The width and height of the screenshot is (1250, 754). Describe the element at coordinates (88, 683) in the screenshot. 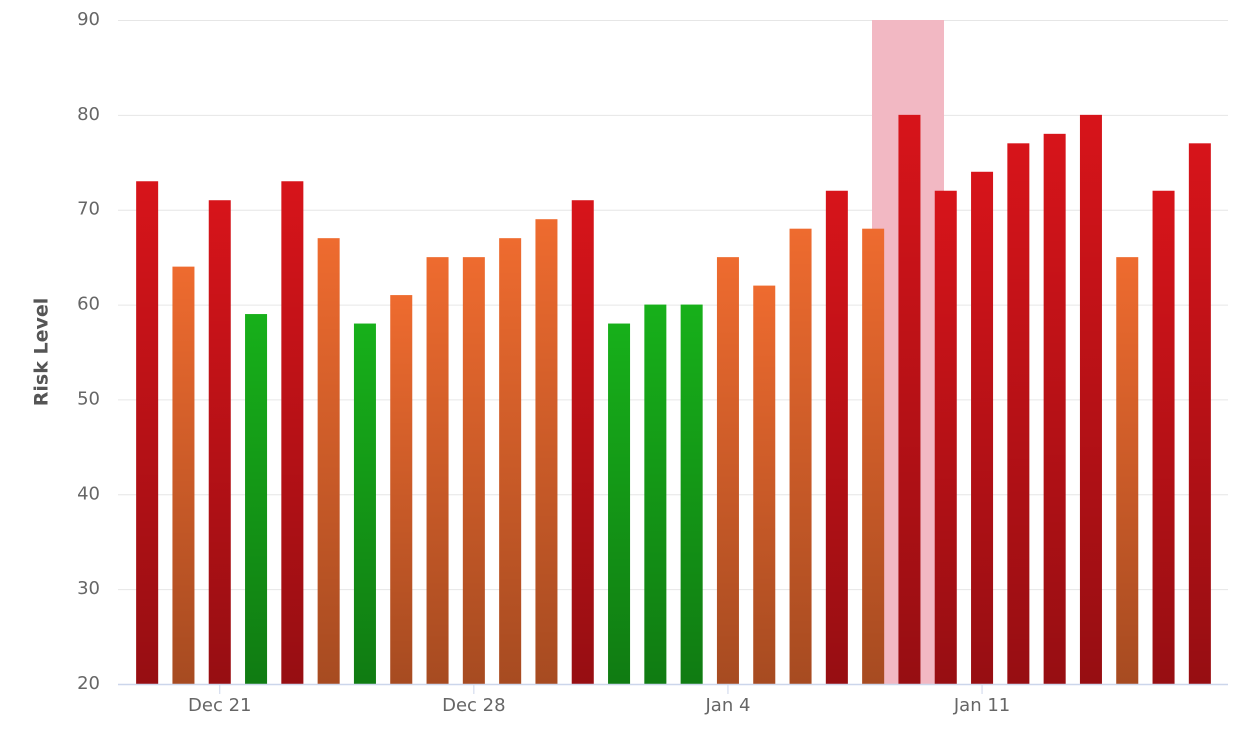

I see `y-tick-label: 20` at that location.